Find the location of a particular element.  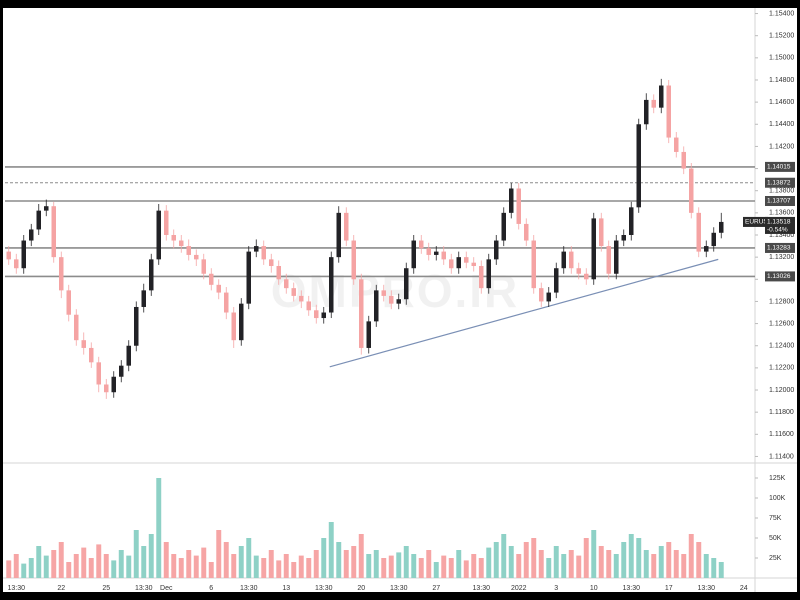

x-tick-label: 6 is located at coordinates (211, 588).